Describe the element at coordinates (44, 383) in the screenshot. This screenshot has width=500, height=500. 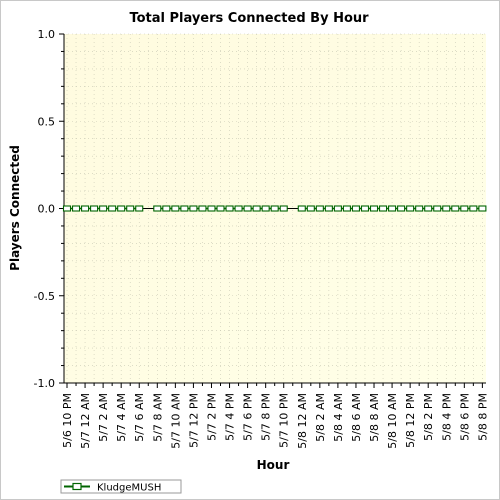
I see `y-tick-label: -1.0` at that location.